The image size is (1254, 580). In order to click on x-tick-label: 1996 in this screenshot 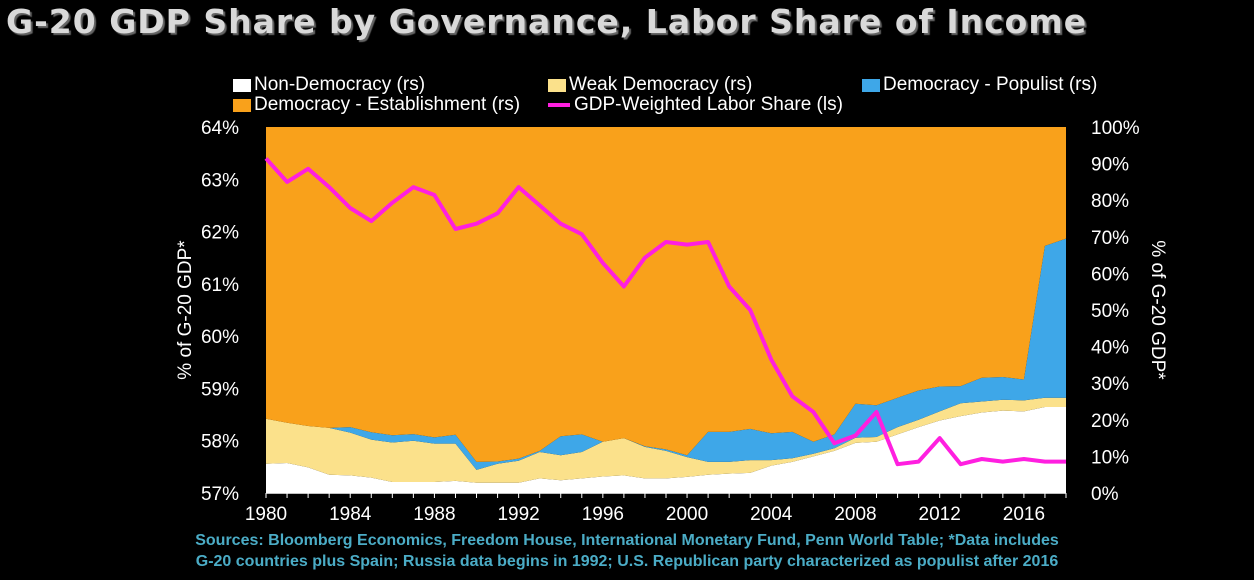, I will do `click(603, 514)`.